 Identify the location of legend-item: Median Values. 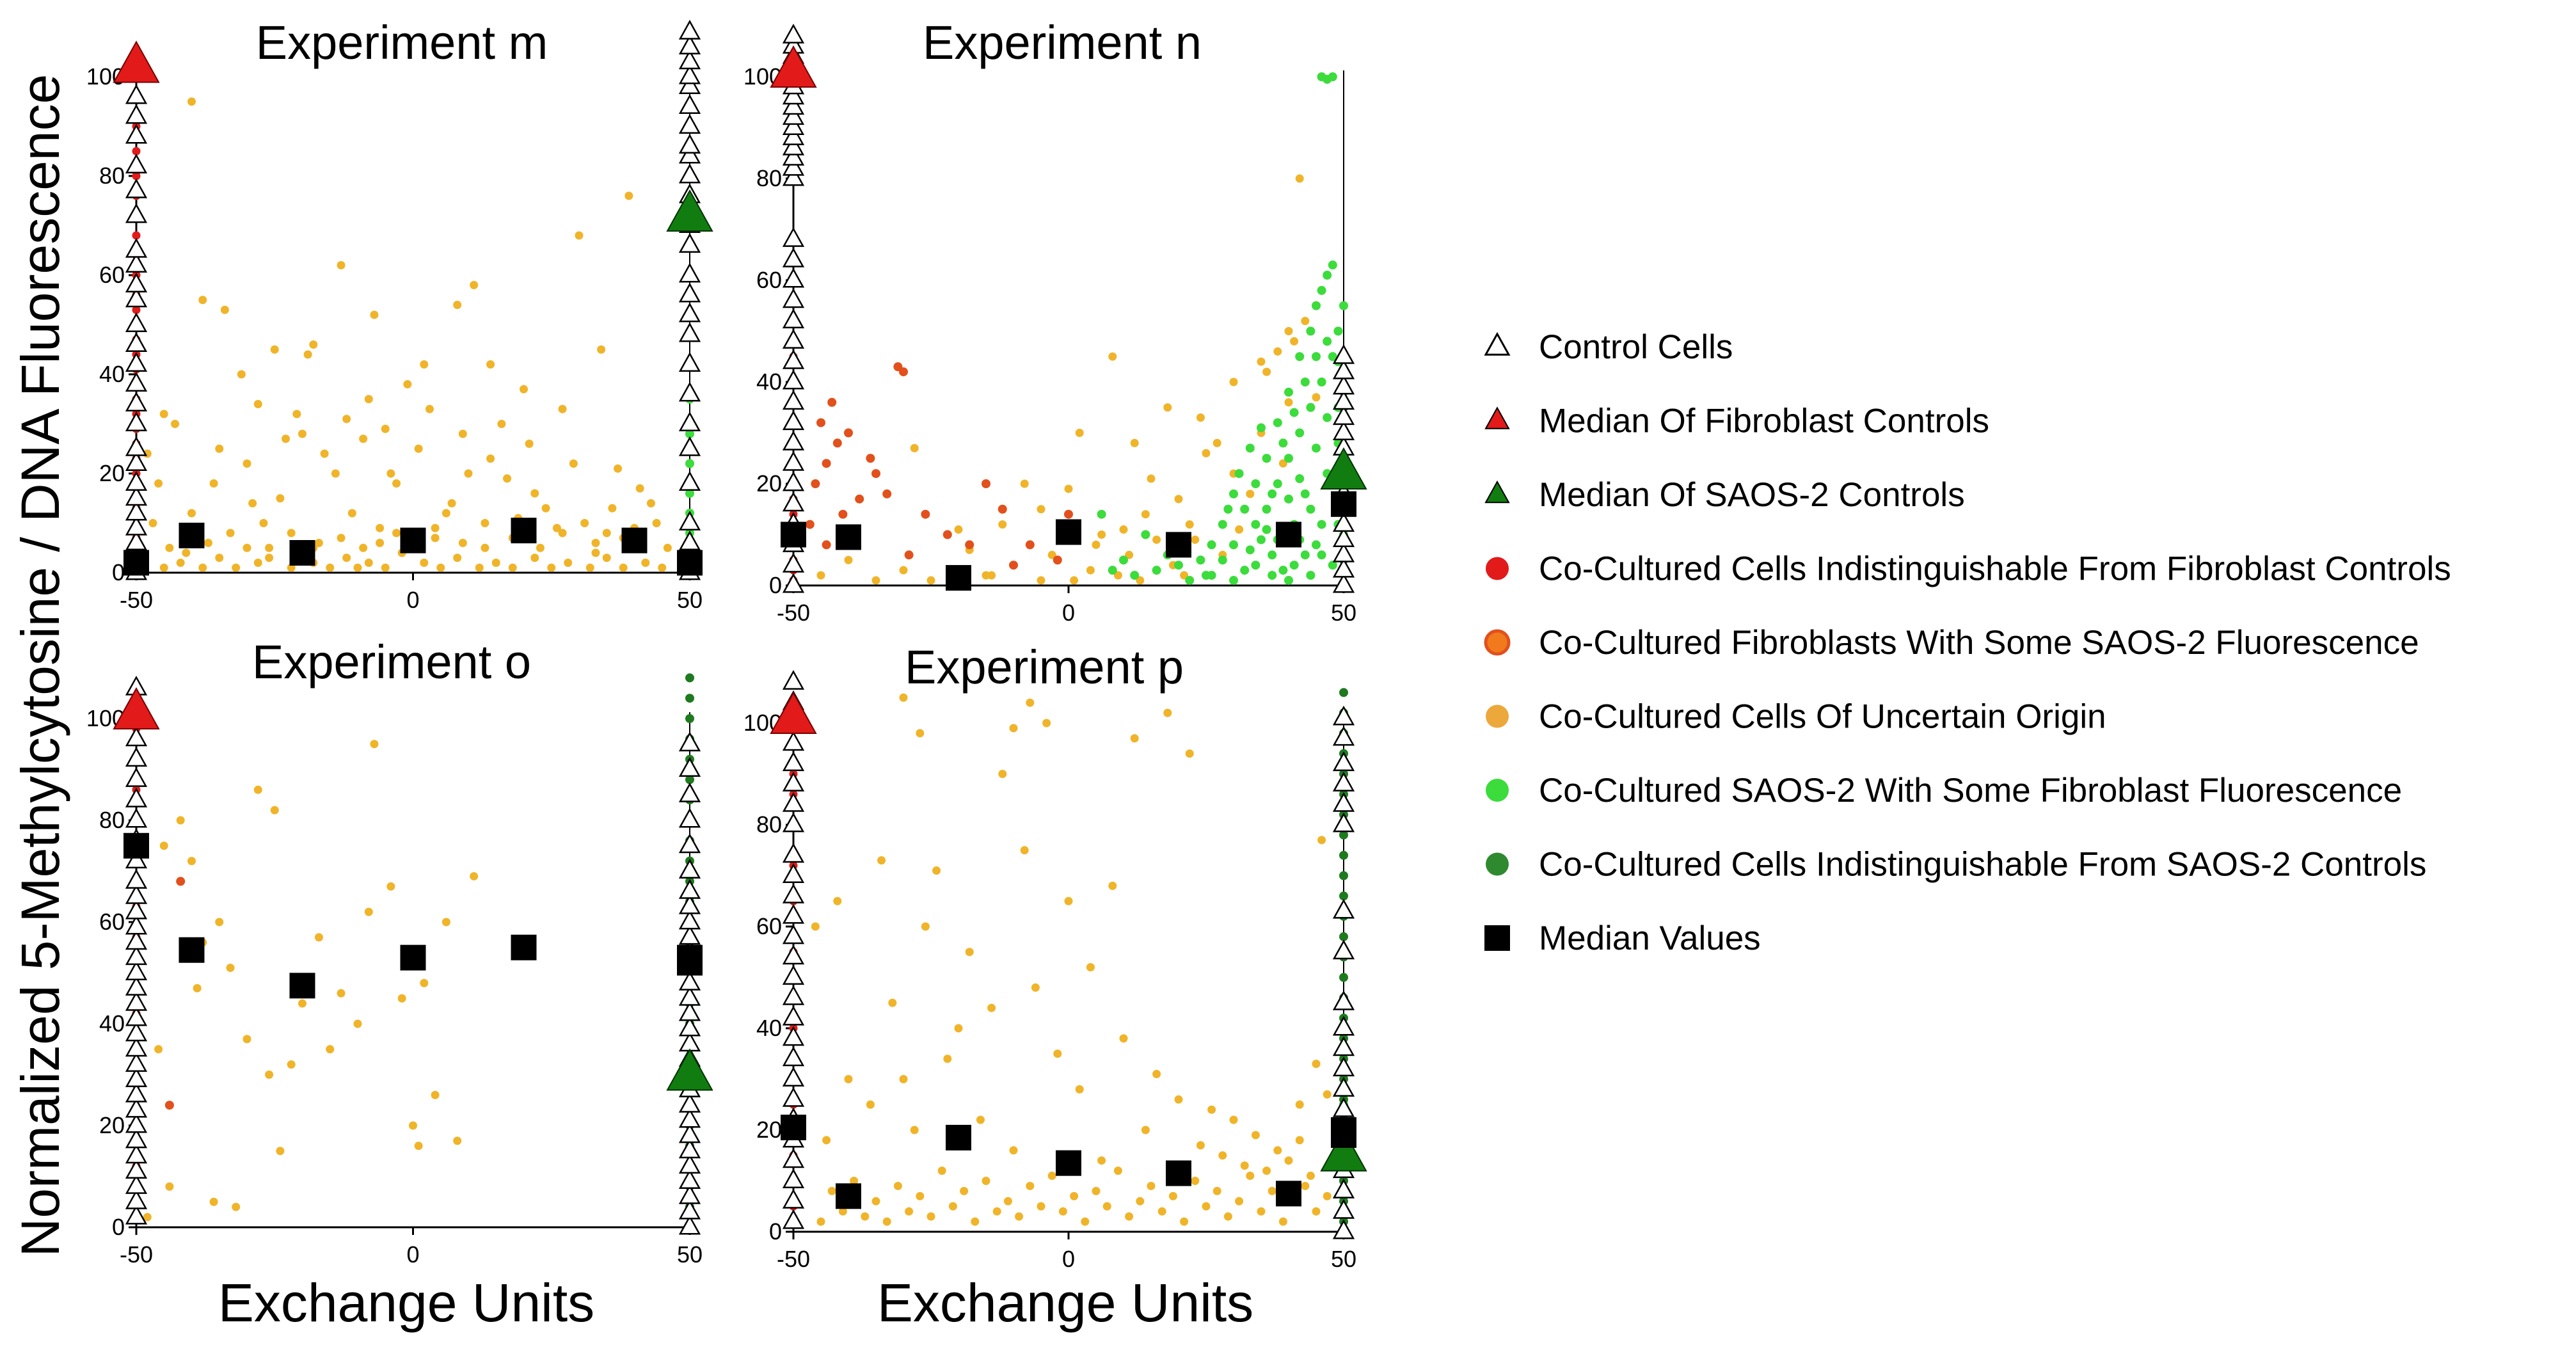
(1623, 938).